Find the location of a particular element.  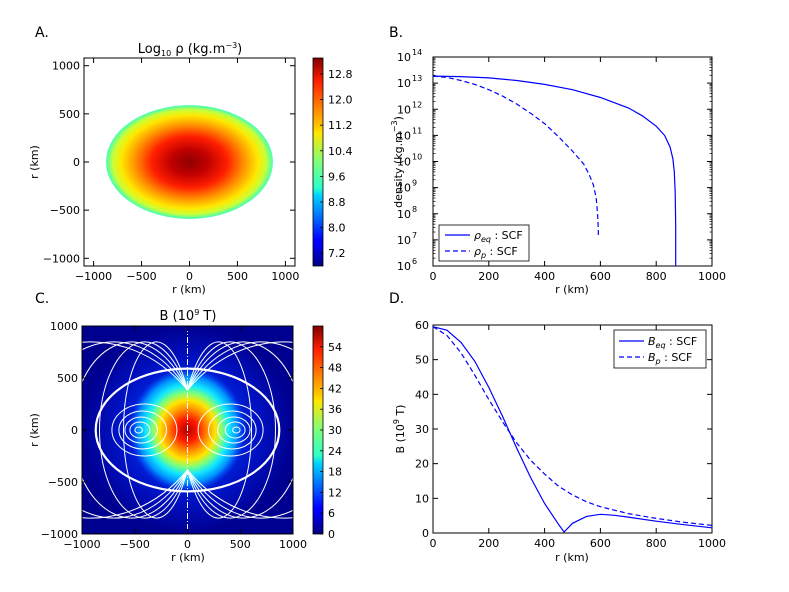

panel-b-xlabel: r (km) is located at coordinates (572, 289).